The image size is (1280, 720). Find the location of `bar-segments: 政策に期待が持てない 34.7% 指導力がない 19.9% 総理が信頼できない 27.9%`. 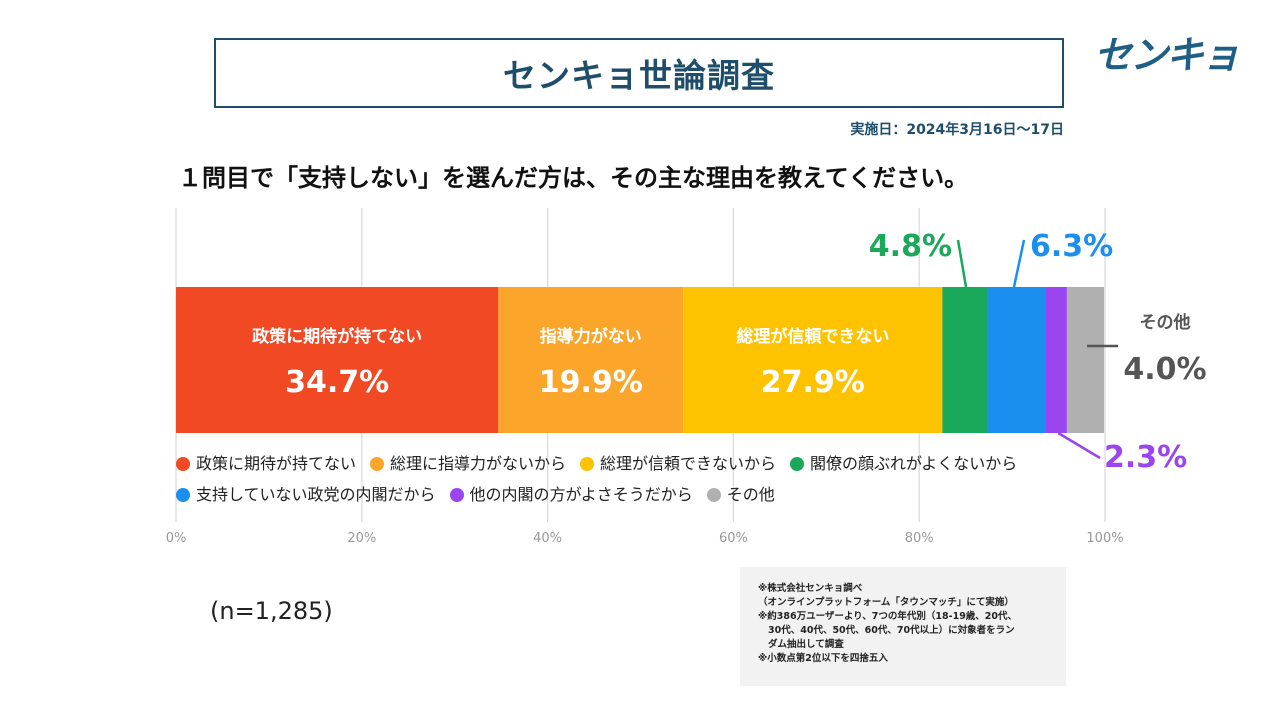

bar-segments: 政策に期待が持てない 34.7% 指導力がない 19.9% 総理が信頼できない 27.9% is located at coordinates (640, 360).